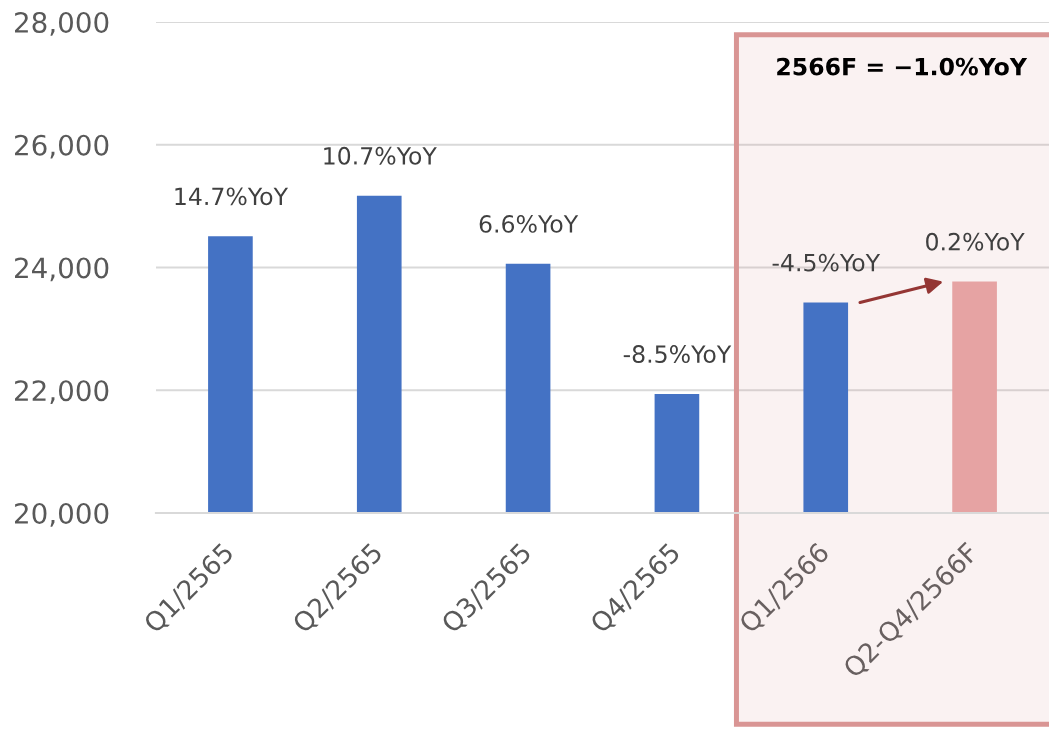 The width and height of the screenshot is (1049, 730). What do you see at coordinates (380, 155) in the screenshot?
I see `annotation: 10.7%YoY` at bounding box center [380, 155].